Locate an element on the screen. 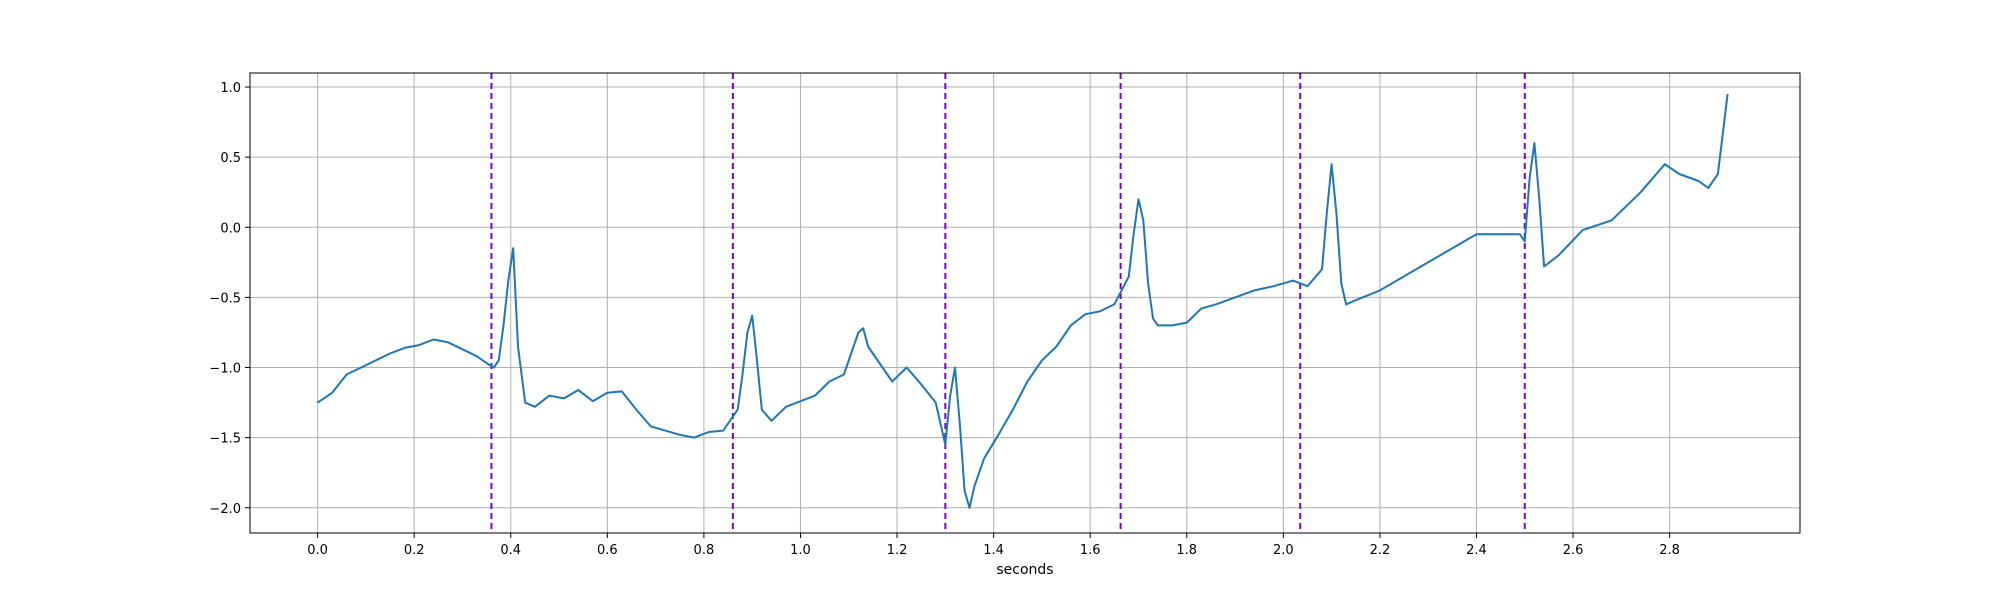  x-tick-label: 1.0 is located at coordinates (800, 550).